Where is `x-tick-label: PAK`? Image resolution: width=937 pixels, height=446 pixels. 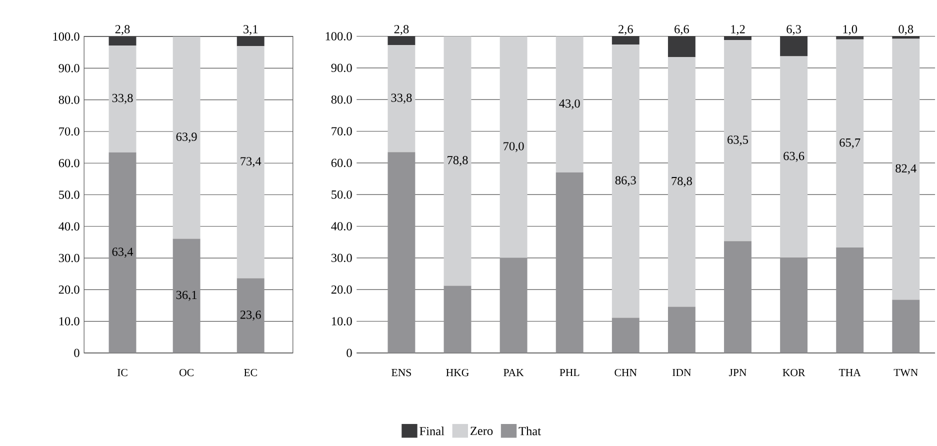 x-tick-label: PAK is located at coordinates (514, 372).